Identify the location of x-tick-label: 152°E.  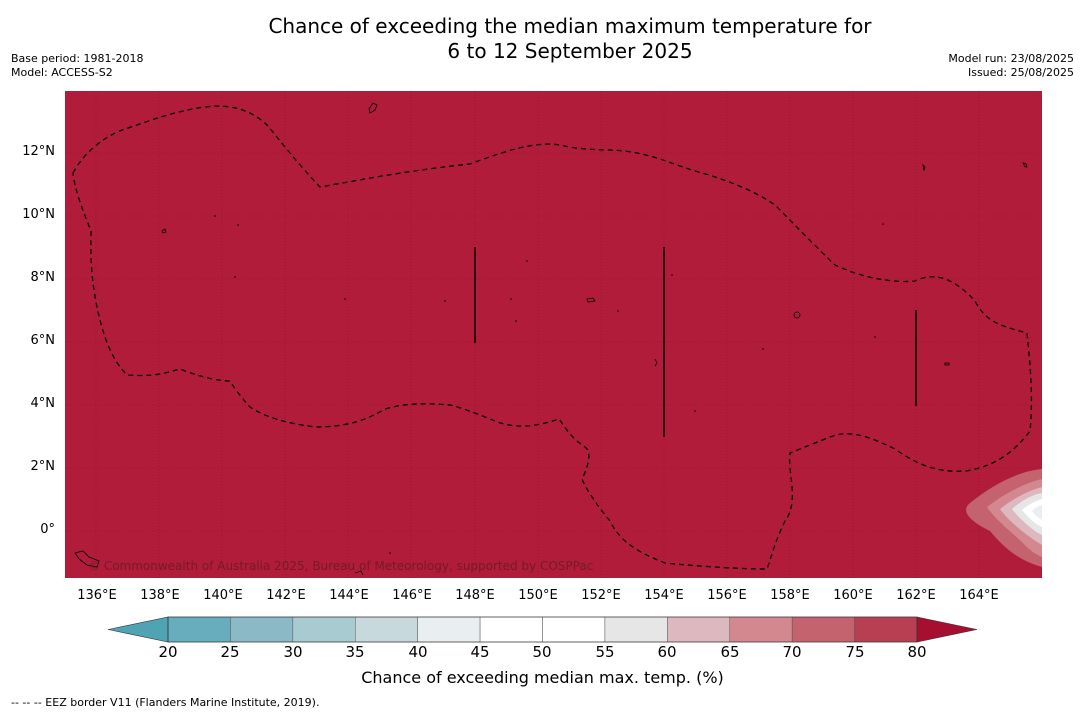
(601, 595).